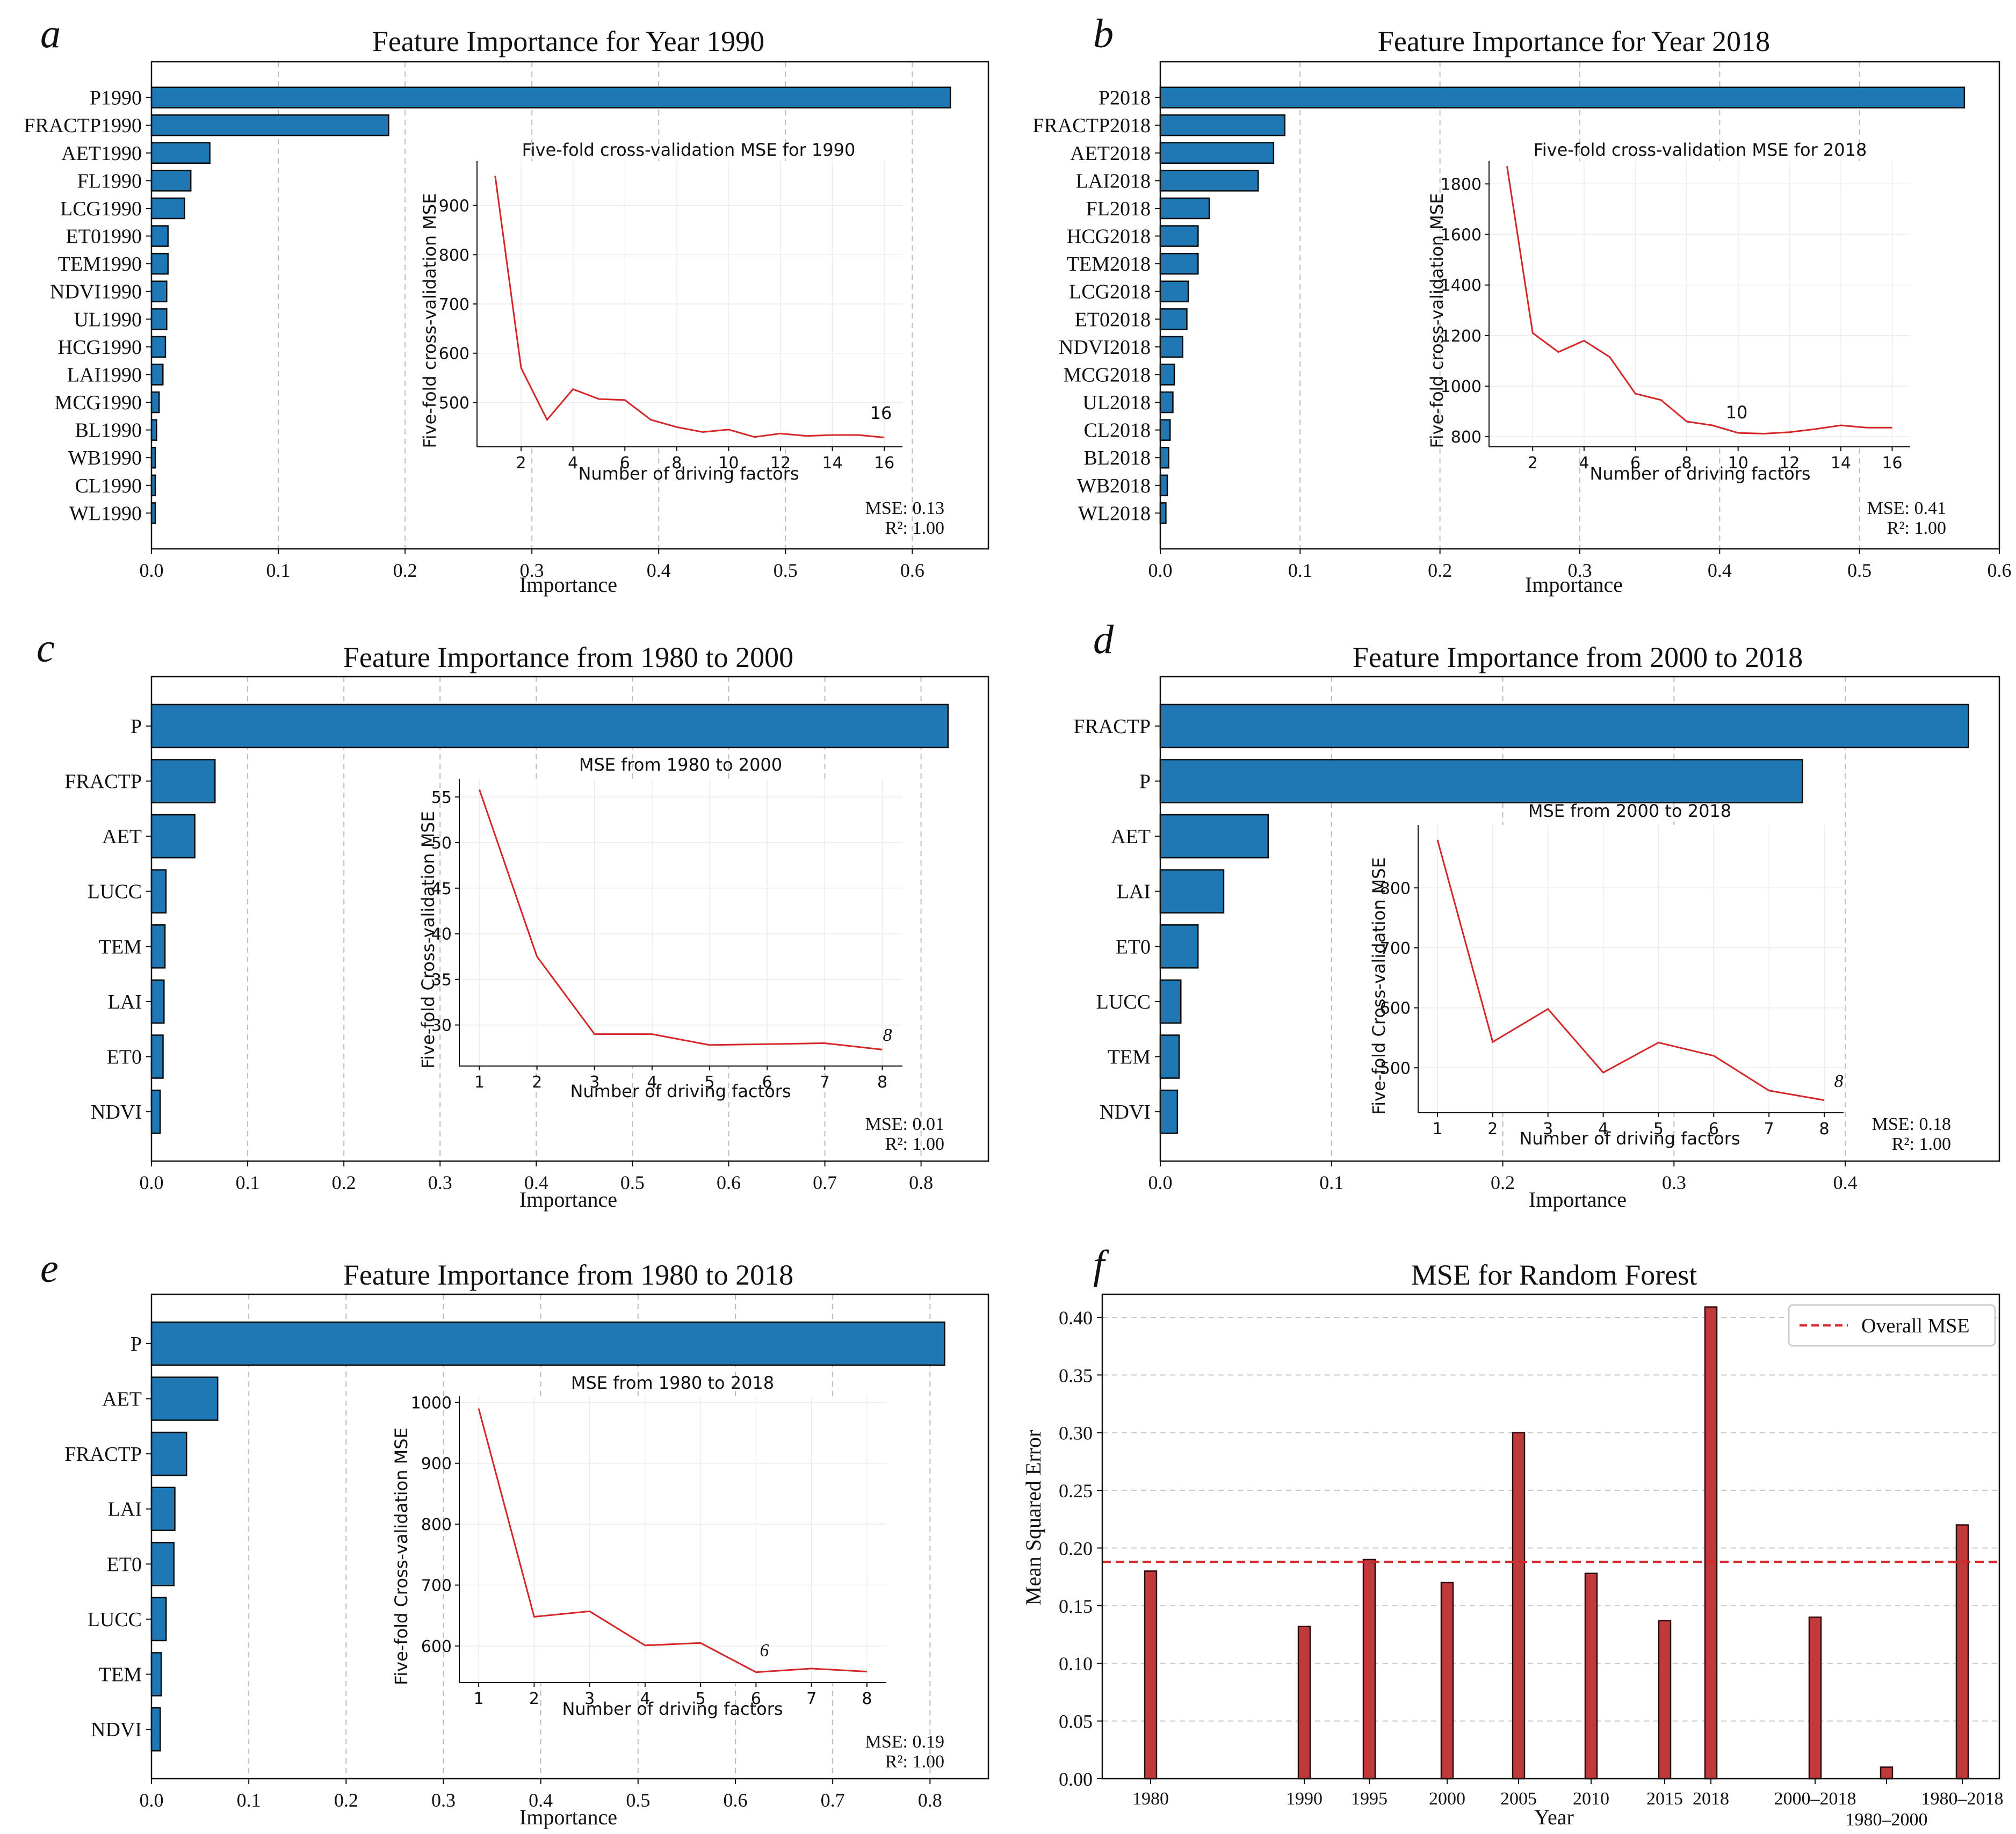 Image resolution: width=2016 pixels, height=1834 pixels. Describe the element at coordinates (1737, 412) in the screenshot. I see `inset-b-marker-label: 10` at that location.